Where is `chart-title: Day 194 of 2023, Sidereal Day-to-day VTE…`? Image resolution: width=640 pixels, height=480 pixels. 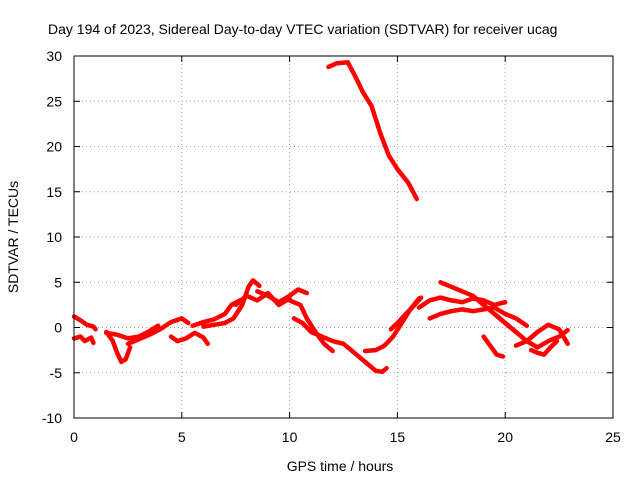
chart-title: Day 194 of 2023, Sidereal Day-to-day VTE… is located at coordinates (302, 29).